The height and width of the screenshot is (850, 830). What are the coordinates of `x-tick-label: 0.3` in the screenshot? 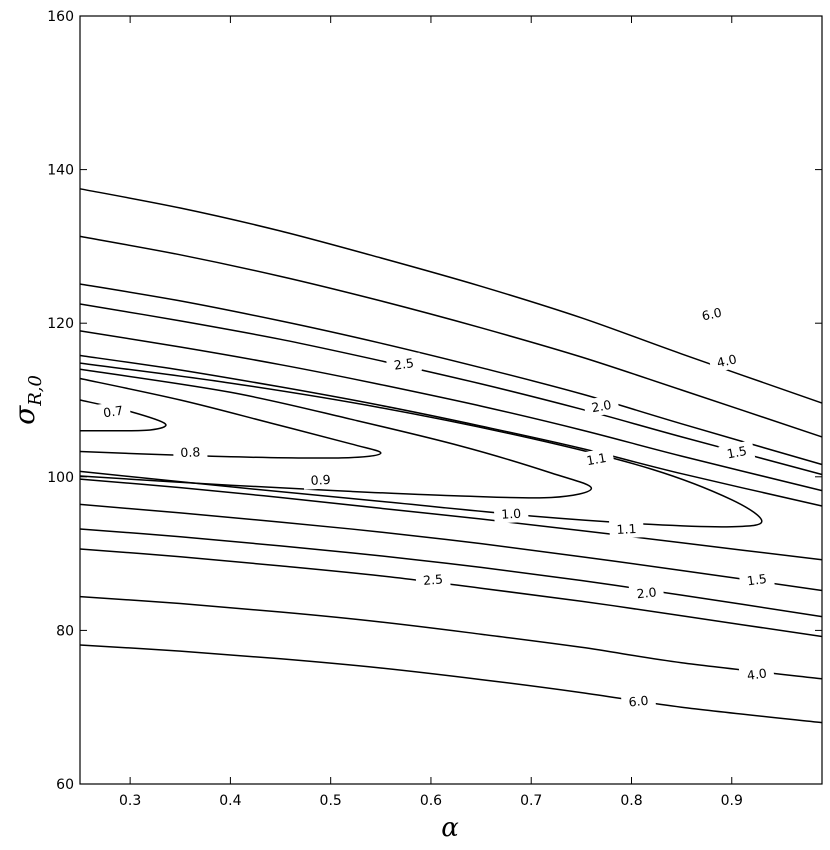 It's located at (130, 801).